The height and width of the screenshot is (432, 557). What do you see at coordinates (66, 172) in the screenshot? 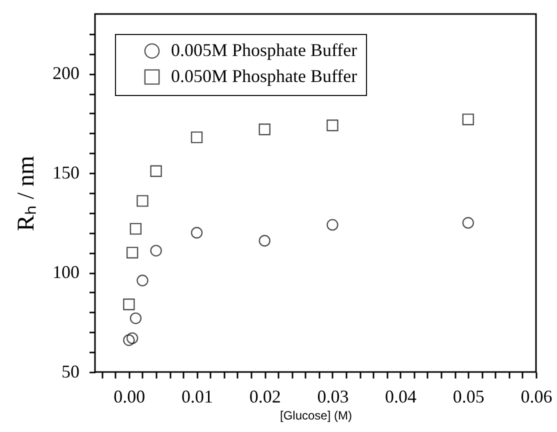
I see `y-tick-label: 150` at bounding box center [66, 172].